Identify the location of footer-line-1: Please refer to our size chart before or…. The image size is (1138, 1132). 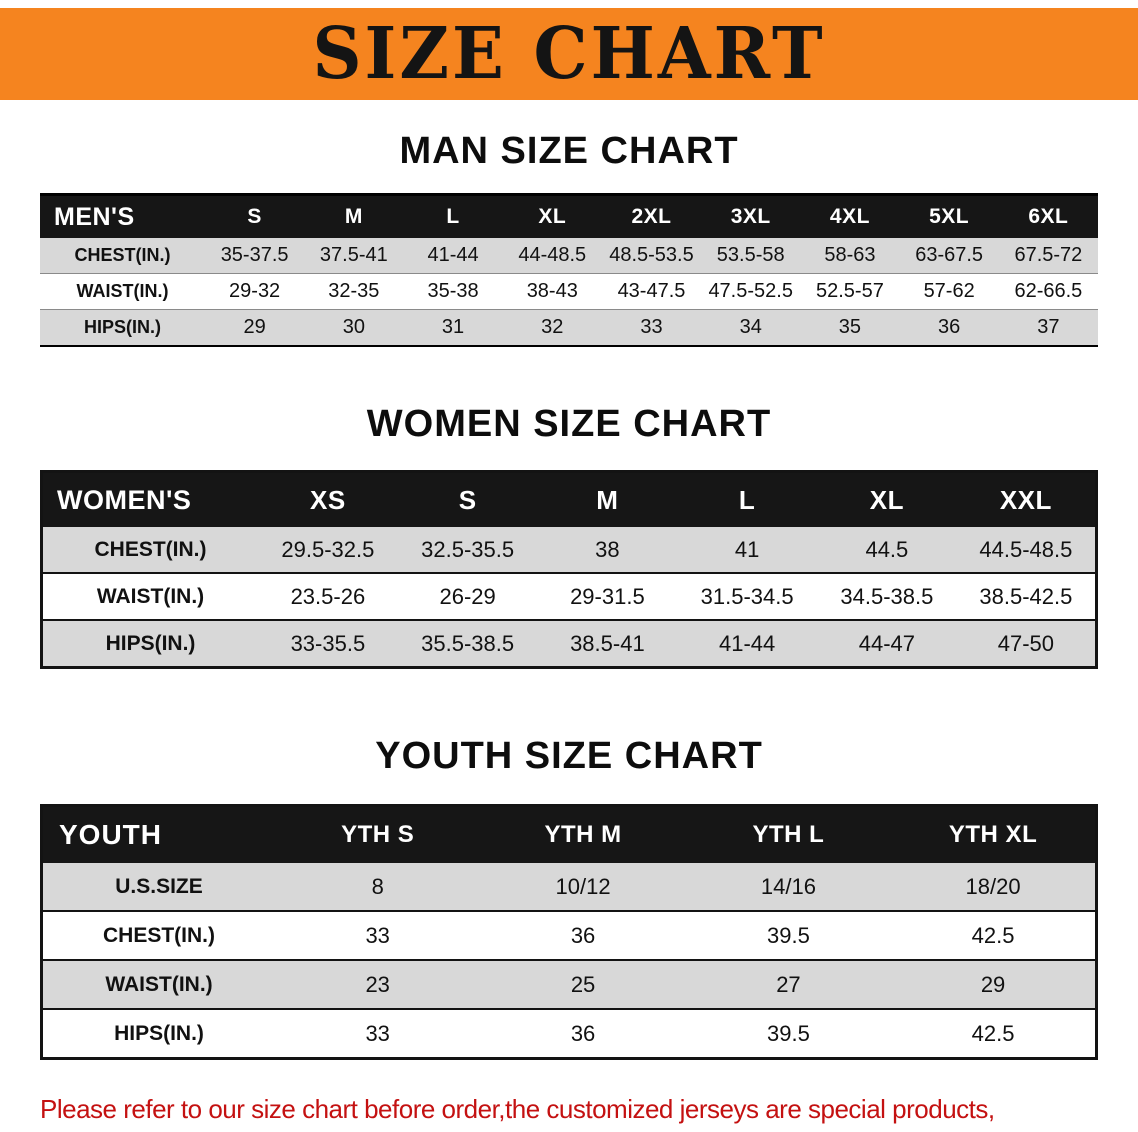
(517, 1109).